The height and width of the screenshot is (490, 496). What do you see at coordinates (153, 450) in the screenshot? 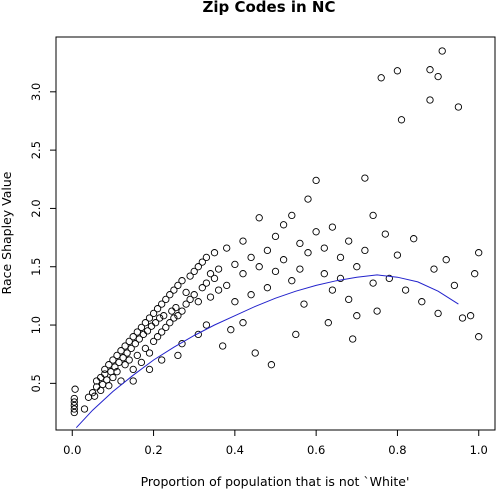
I see `x-tick-label: 0.2` at bounding box center [153, 450].